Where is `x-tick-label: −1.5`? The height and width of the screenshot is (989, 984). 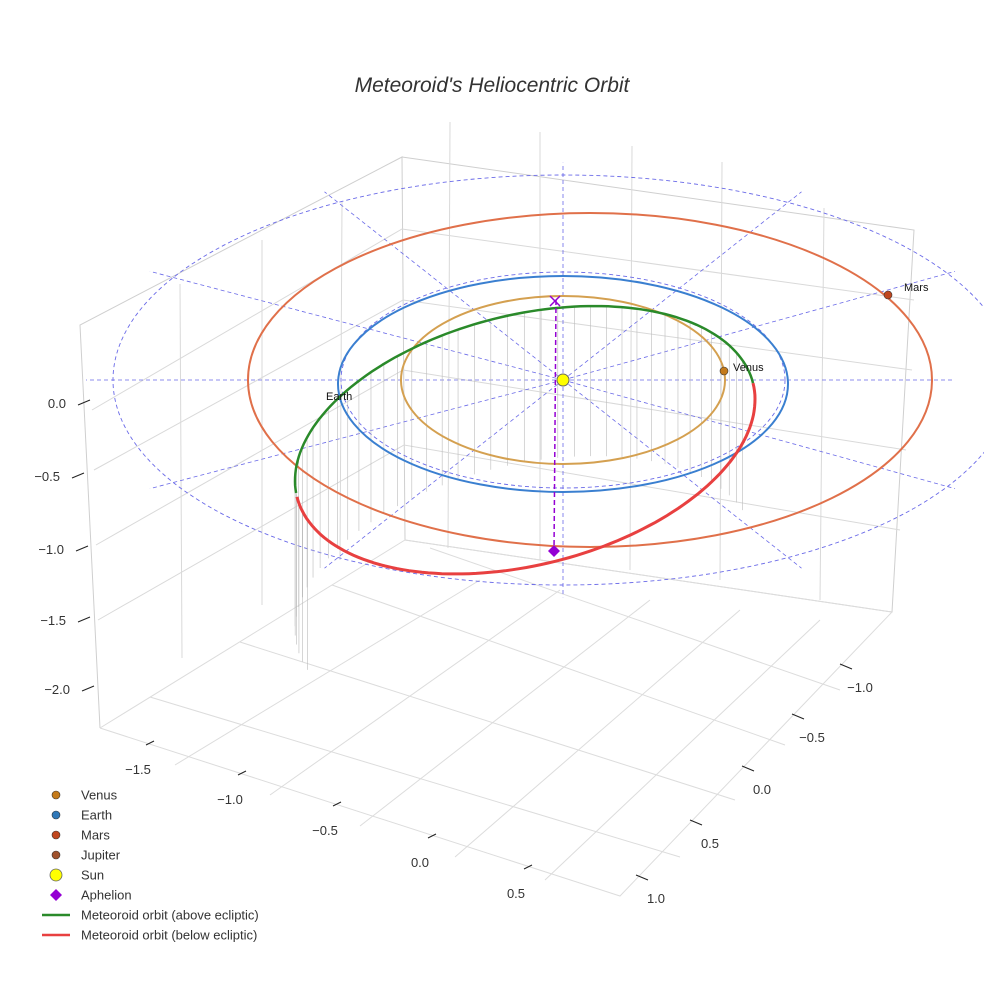 x-tick-label: −1.5 is located at coordinates (138, 769).